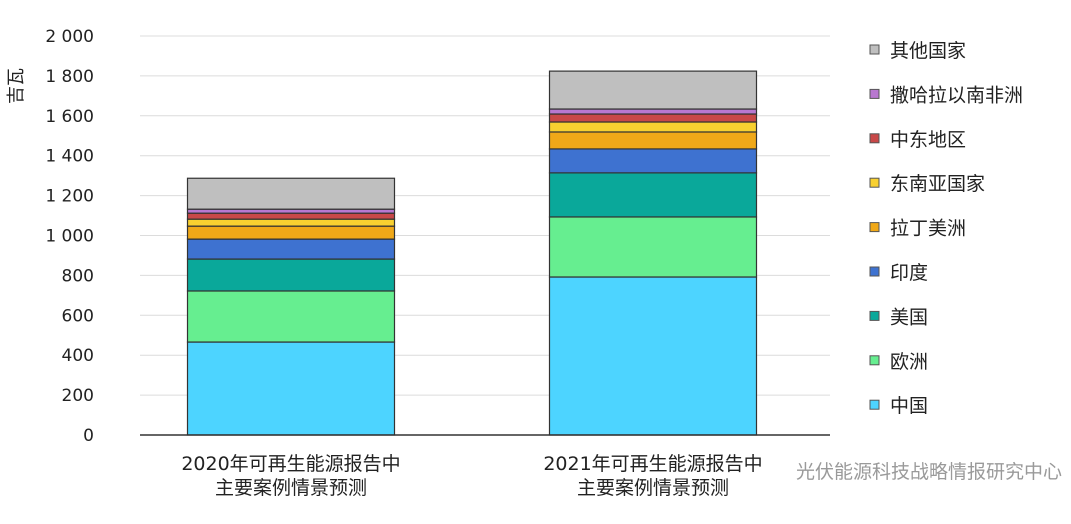 This screenshot has width=1071, height=524. What do you see at coordinates (88, 436) in the screenshot?
I see `y-tick-label: 0` at bounding box center [88, 436].